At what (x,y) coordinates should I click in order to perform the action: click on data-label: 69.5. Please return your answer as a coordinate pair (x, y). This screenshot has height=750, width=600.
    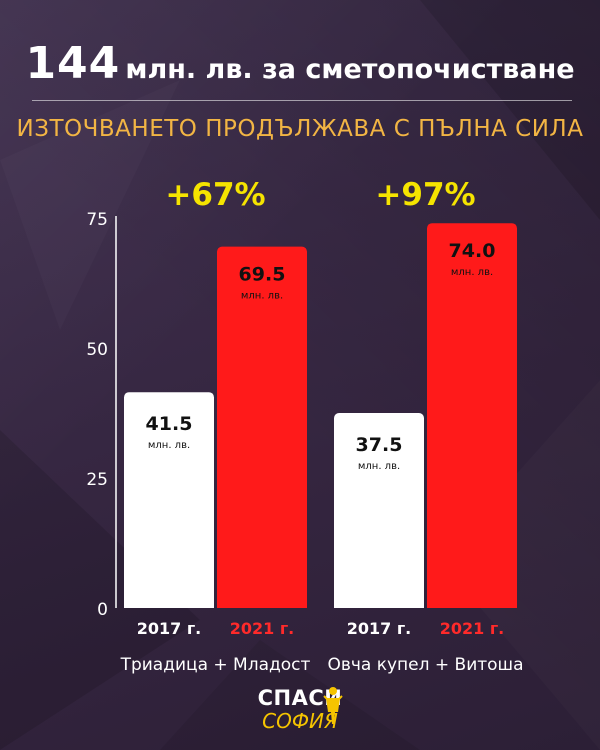
    Looking at the image, I should click on (262, 275).